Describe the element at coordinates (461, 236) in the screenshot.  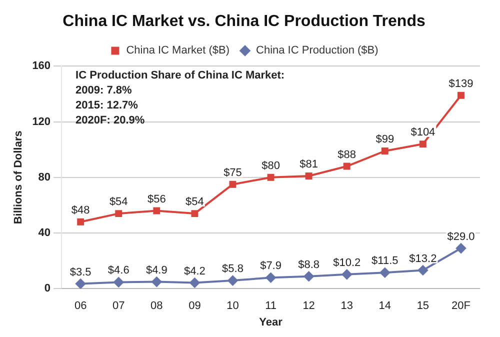
I see `data-label: $29.0` at that location.